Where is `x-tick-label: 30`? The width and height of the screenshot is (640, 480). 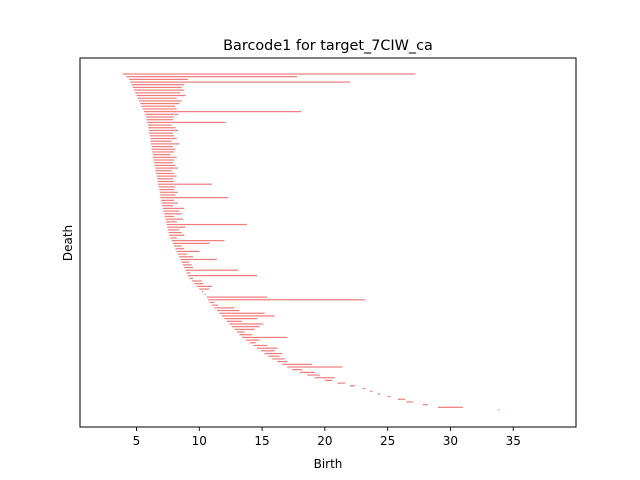
x-tick-label: 30 is located at coordinates (450, 441).